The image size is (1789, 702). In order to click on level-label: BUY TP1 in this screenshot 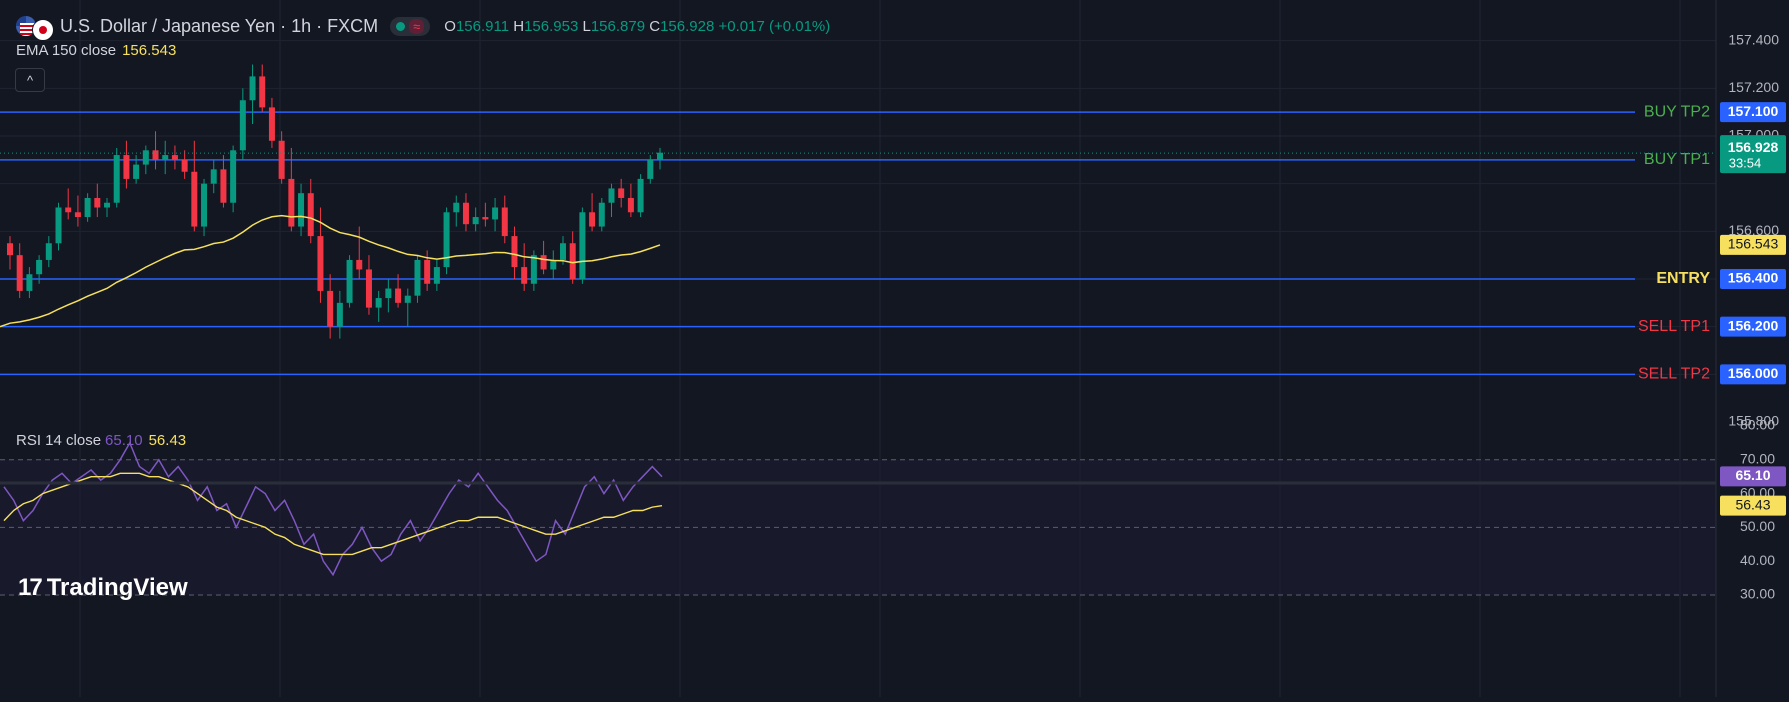, I will do `click(1677, 159)`.